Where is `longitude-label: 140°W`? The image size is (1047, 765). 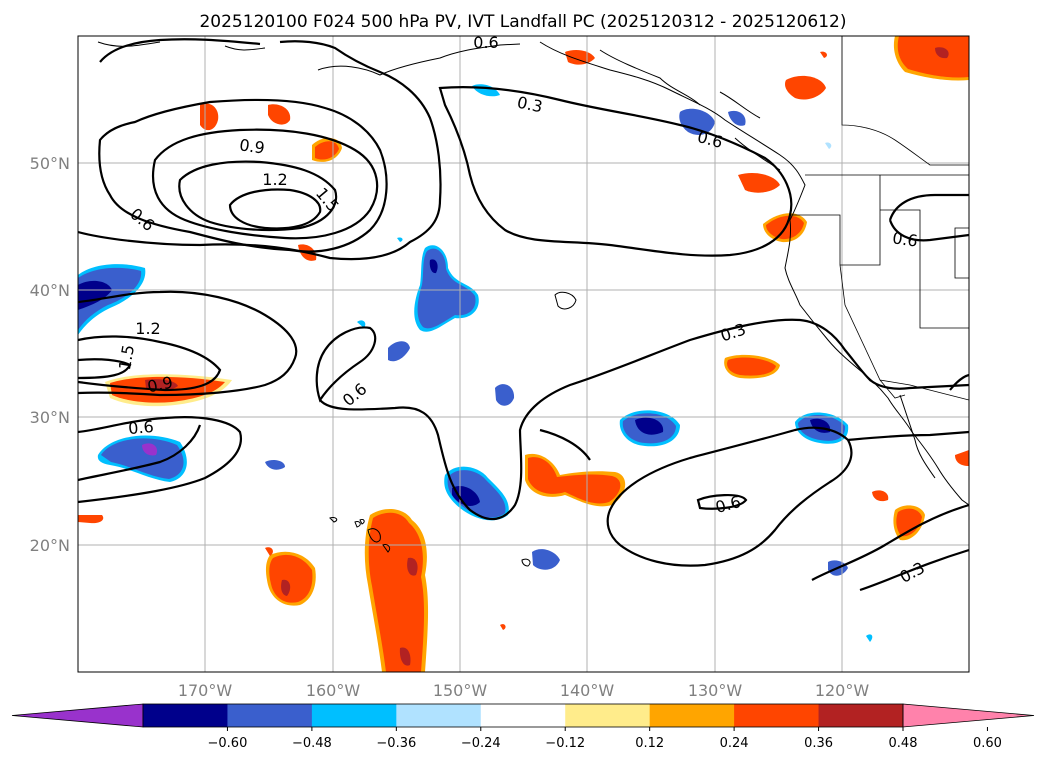 longitude-label: 140°W is located at coordinates (587, 690).